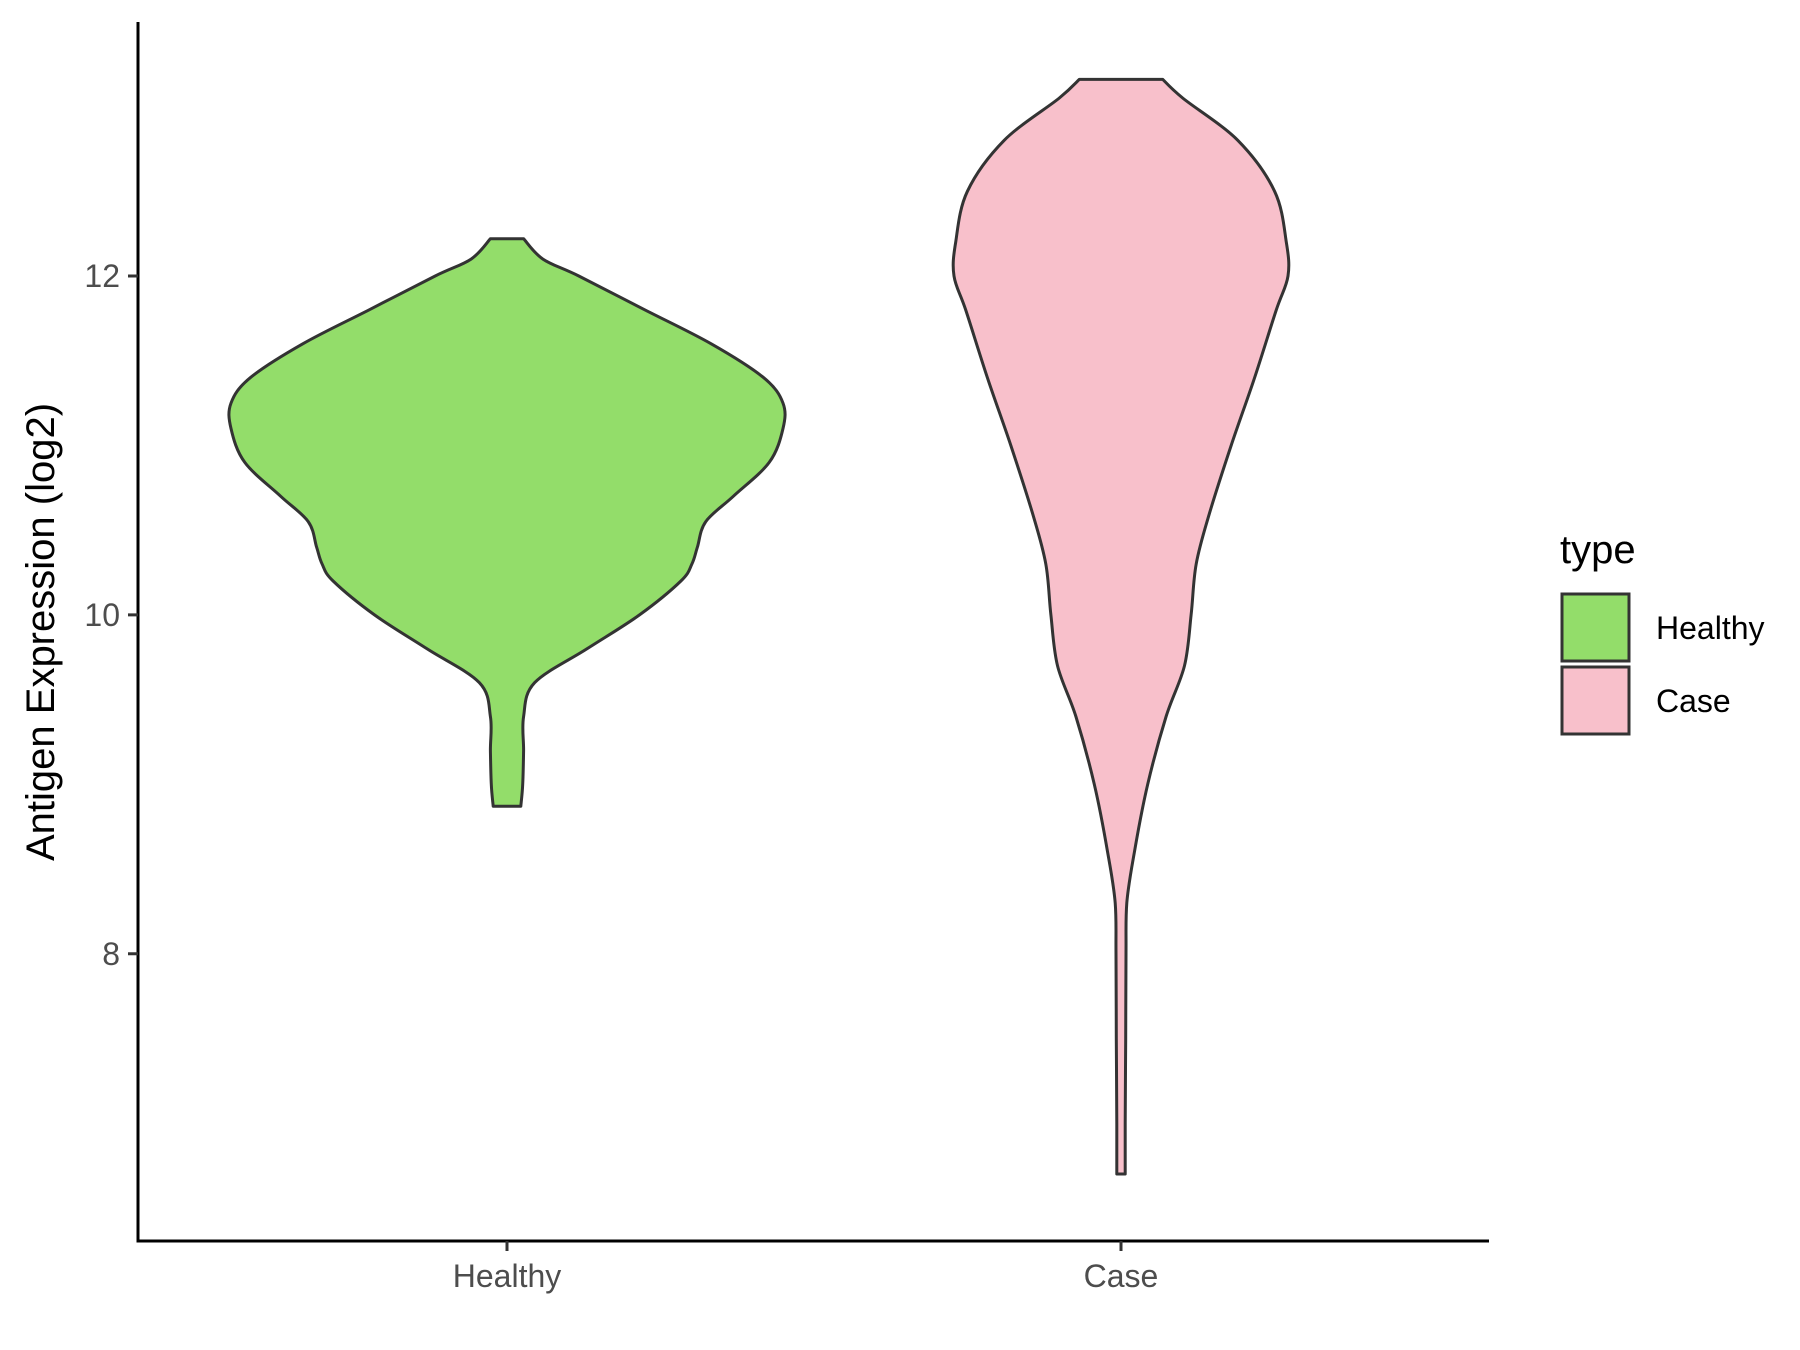 This screenshot has width=1800, height=1350. What do you see at coordinates (1121, 1276) in the screenshot?
I see `x-tick-label: Case` at bounding box center [1121, 1276].